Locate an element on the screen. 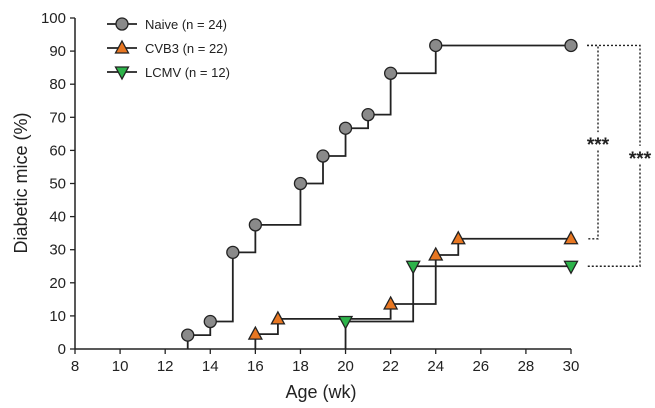 This screenshot has width=655, height=408. legend-label: Naive (n = 24) is located at coordinates (186, 24).